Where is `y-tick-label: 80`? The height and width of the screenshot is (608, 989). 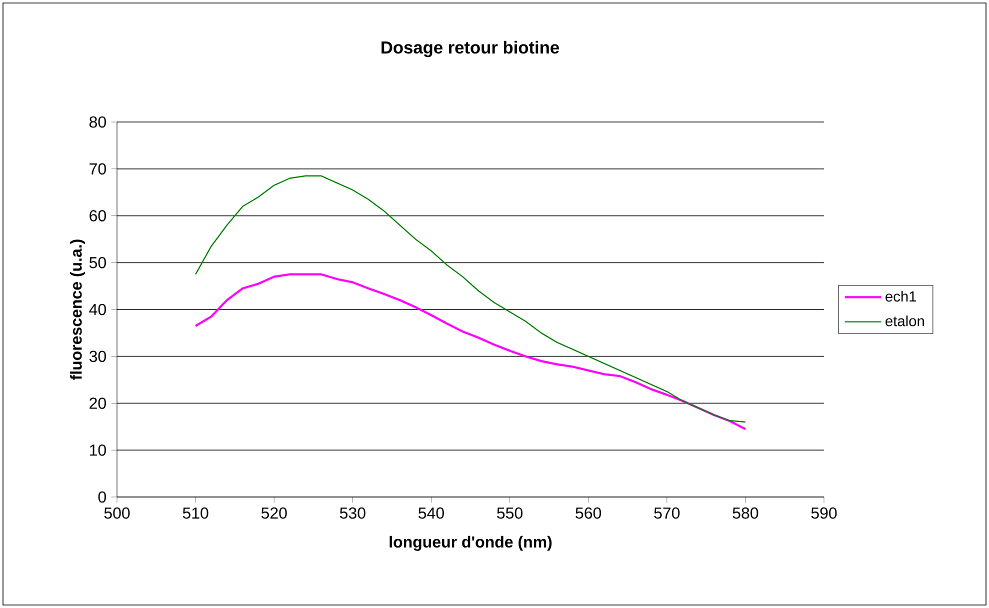
y-tick-label: 80 is located at coordinates (97, 122).